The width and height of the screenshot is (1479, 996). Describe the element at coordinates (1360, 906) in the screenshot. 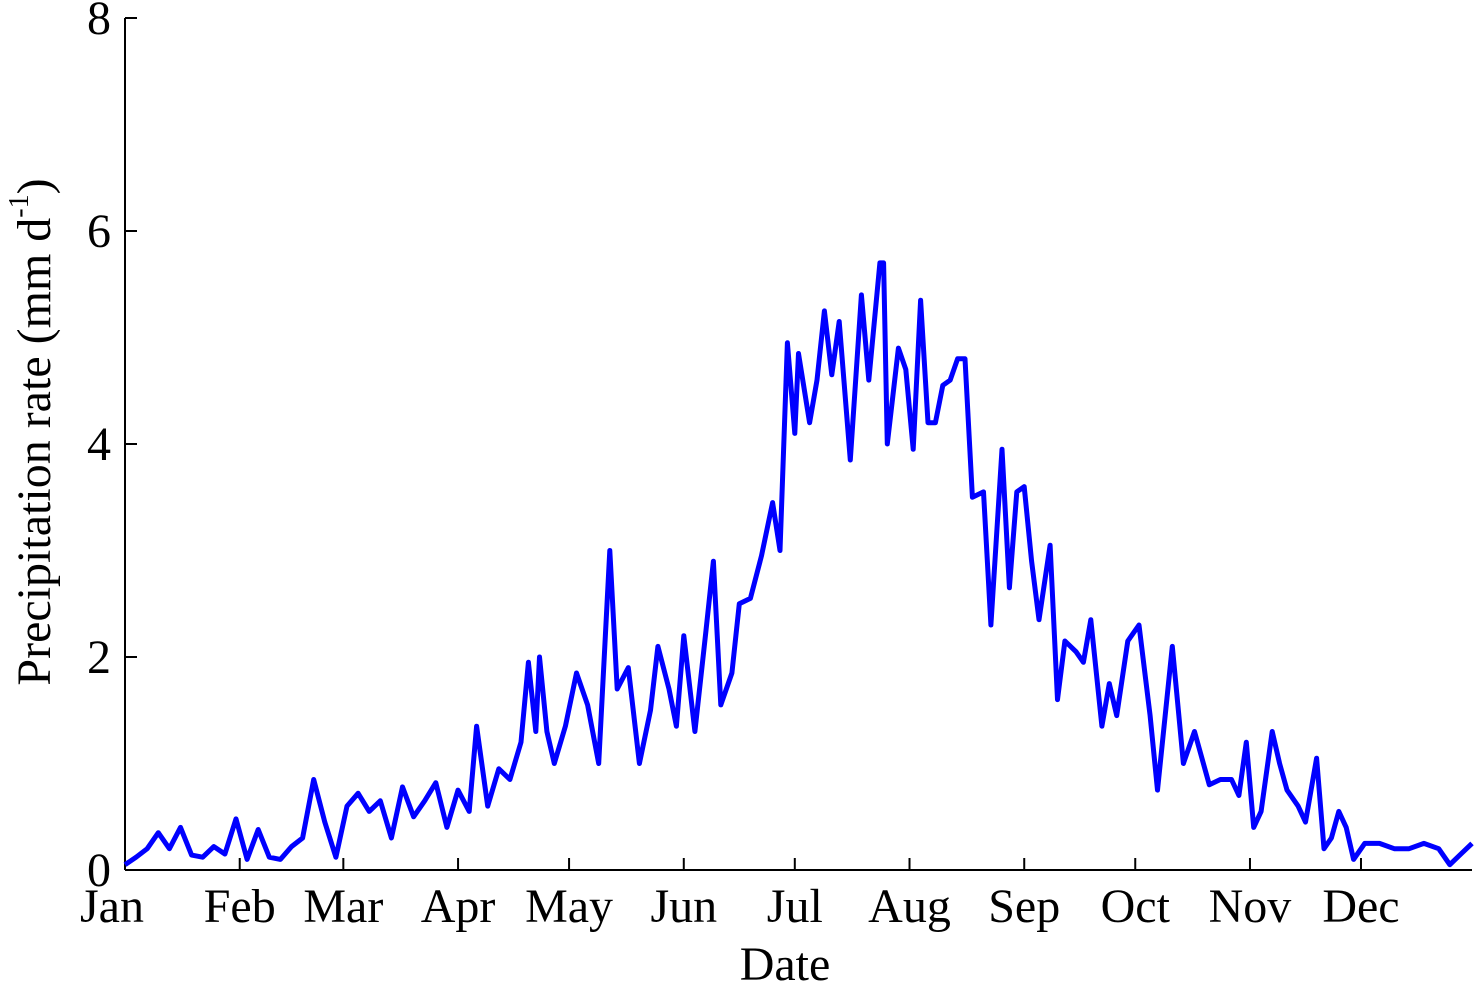

I see `x-tick-label: Dec` at that location.